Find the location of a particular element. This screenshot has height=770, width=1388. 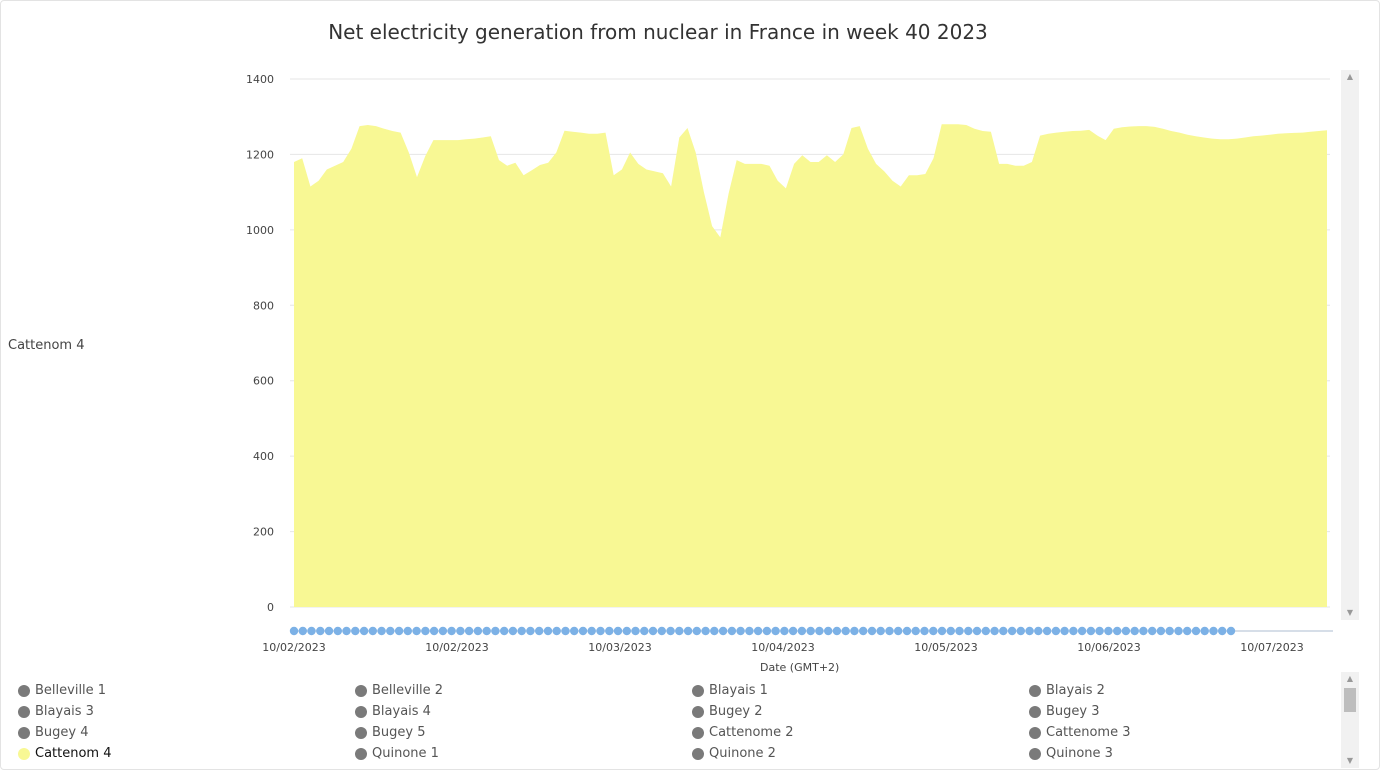

y-tick-800: 800 is located at coordinates (263, 305).